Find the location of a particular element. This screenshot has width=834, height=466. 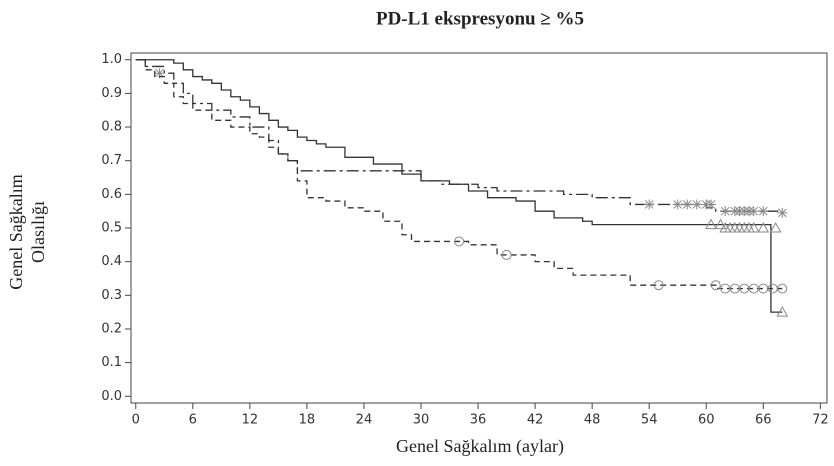

y-tick-label: 0.0 is located at coordinates (111, 396).